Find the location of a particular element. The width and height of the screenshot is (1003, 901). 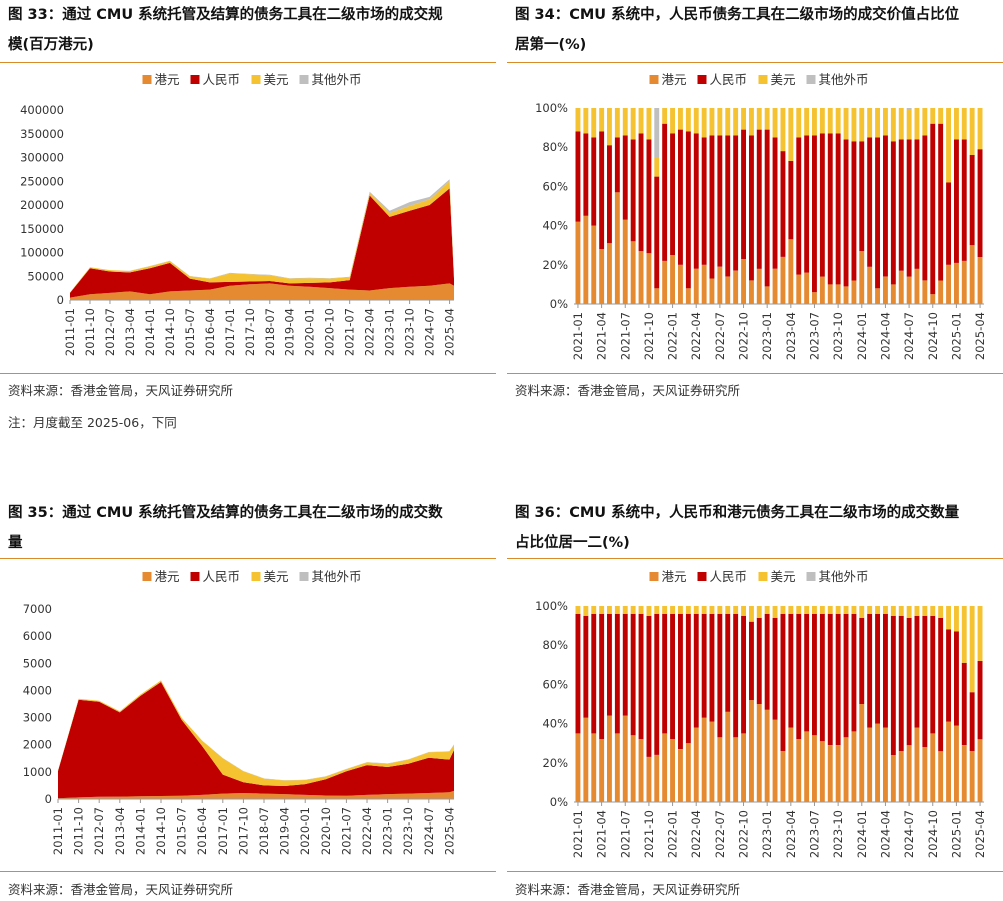

x-tick-label: 2023-10 is located at coordinates (408, 831).